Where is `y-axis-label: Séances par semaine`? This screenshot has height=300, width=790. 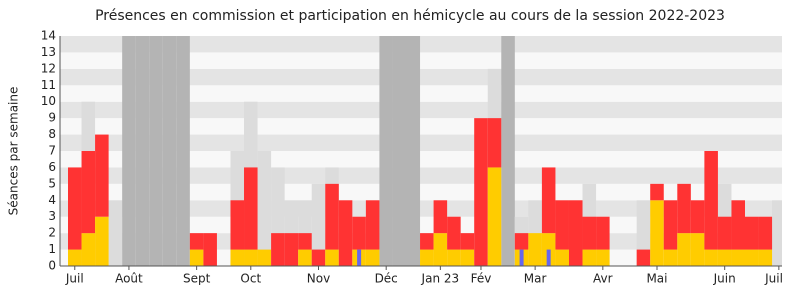
y-axis-label: Séances par semaine is located at coordinates (14, 151).